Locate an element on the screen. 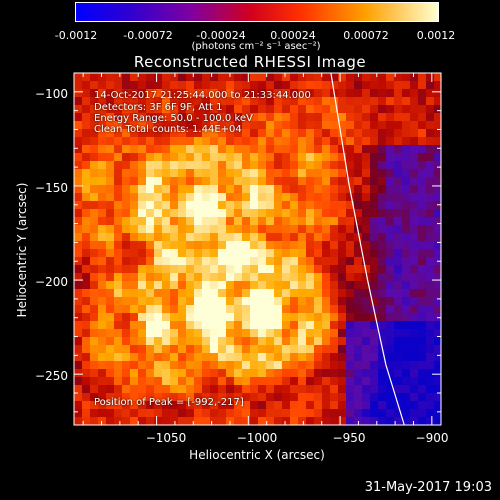  time-range-annotation: 14-Oct-2017 21:25:44.000 to 21:33:44.000 is located at coordinates (202, 95).